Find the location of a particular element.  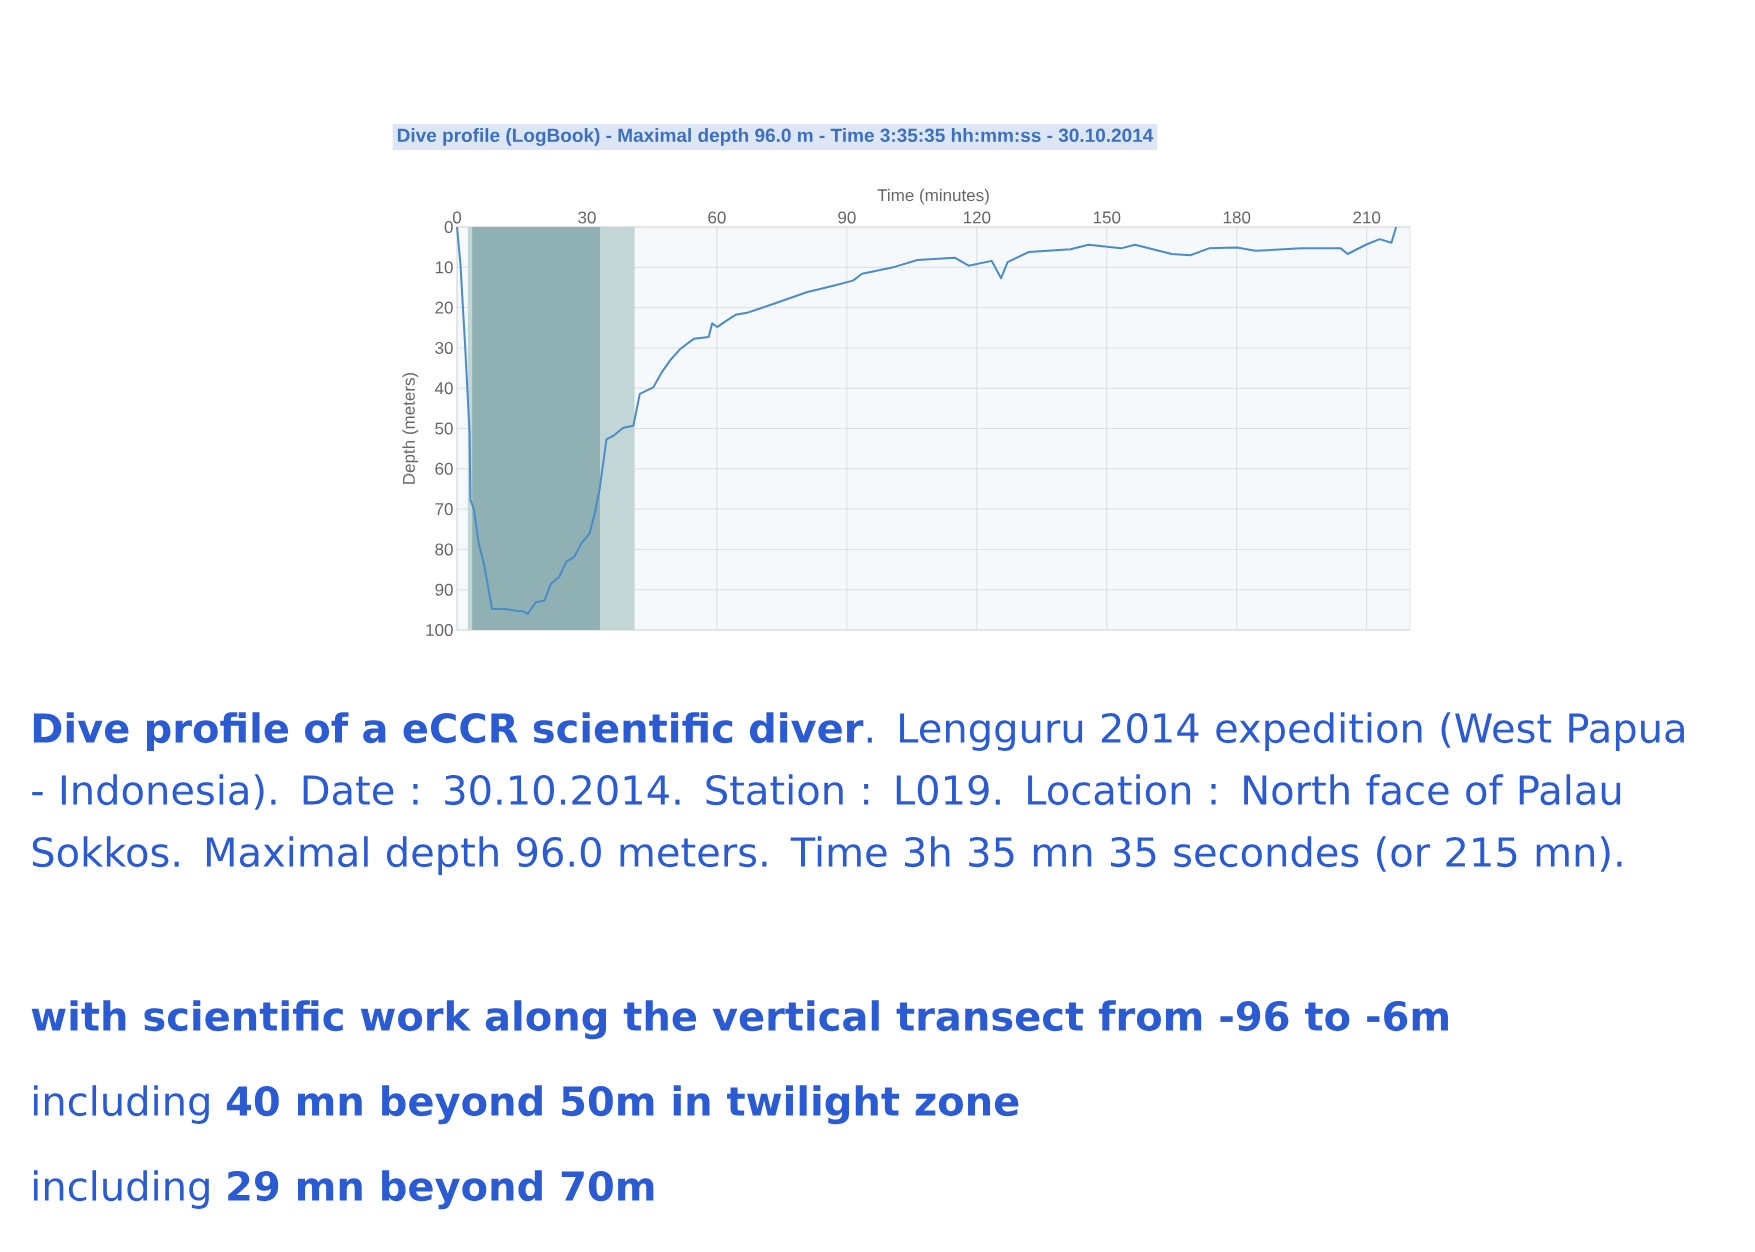

y-tick-label: 10 is located at coordinates (444, 267).